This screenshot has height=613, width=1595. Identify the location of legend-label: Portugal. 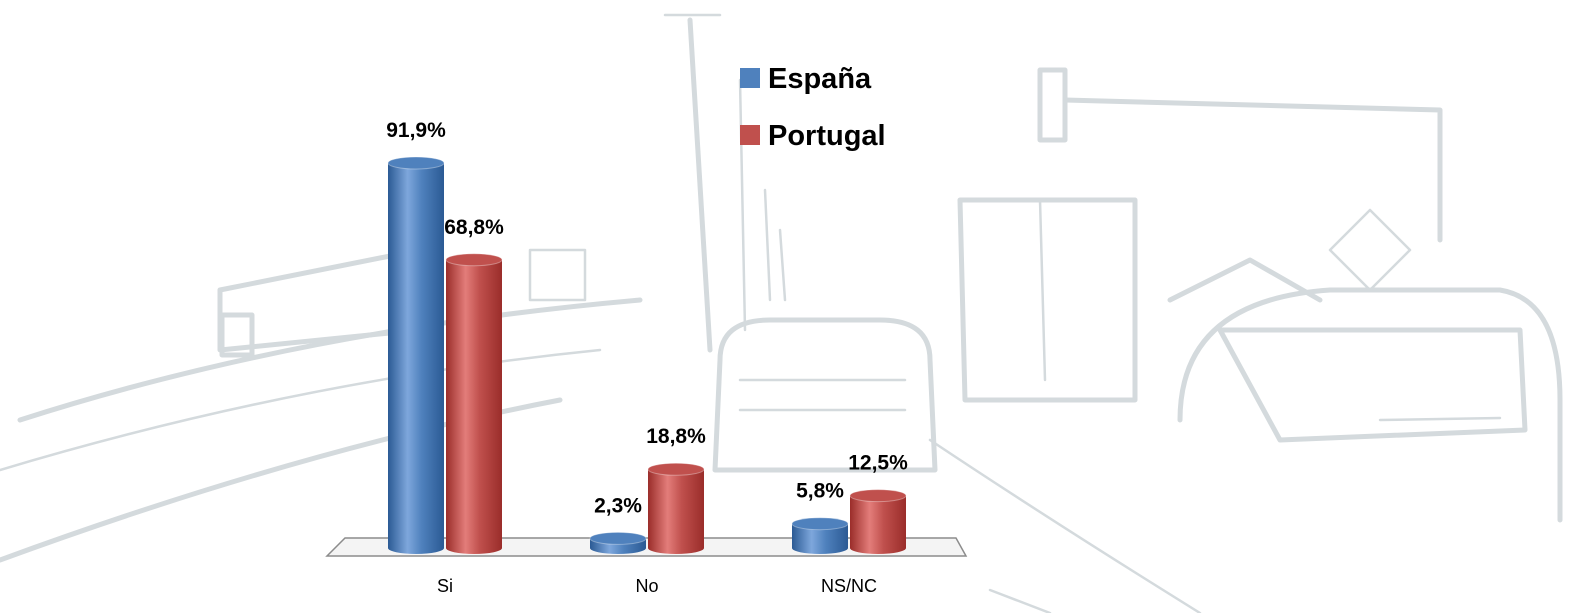
(827, 136).